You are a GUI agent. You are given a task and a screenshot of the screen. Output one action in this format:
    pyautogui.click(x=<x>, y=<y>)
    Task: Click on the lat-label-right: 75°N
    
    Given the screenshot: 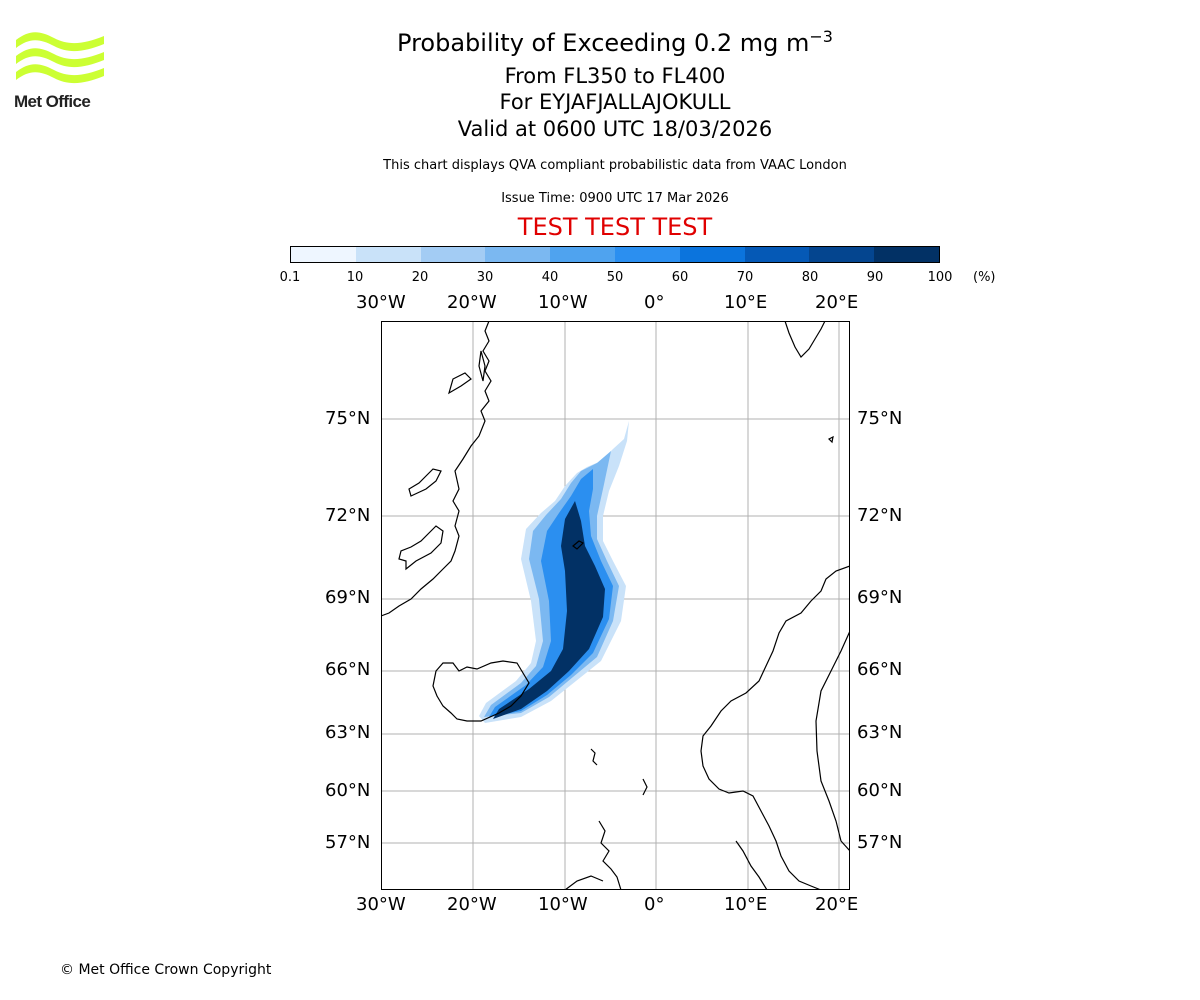 What is the action you would take?
    pyautogui.click(x=880, y=418)
    